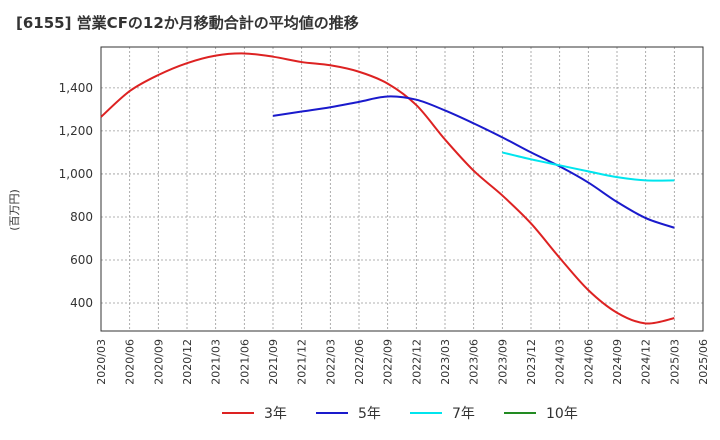  What do you see at coordinates (646, 362) in the screenshot?
I see `x-tick-label: 2024/12` at bounding box center [646, 362].